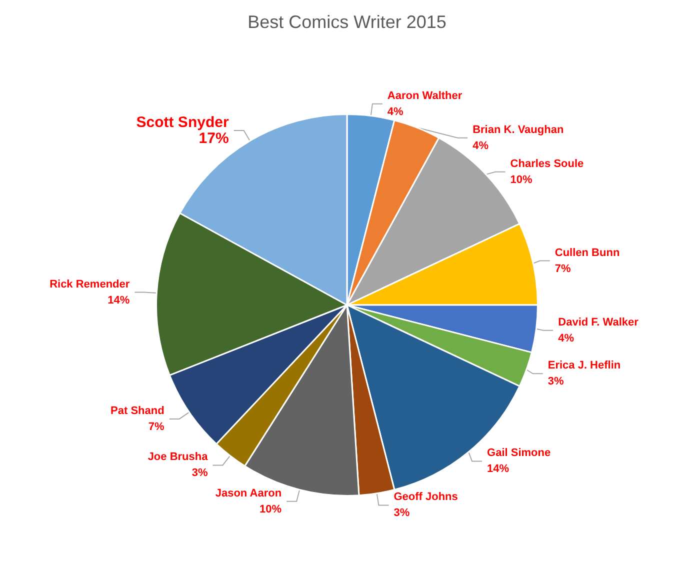  Describe the element at coordinates (137, 410) in the screenshot. I see `slice-label: Pat Shand` at that location.